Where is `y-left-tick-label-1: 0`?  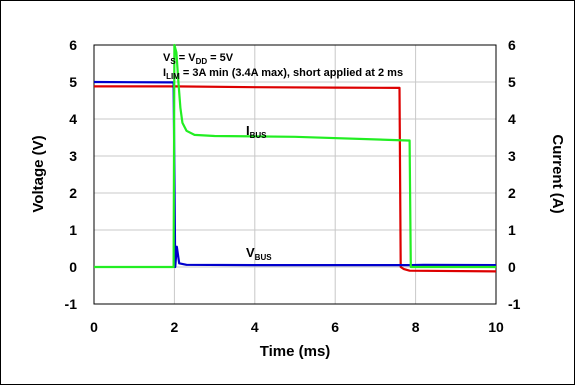 y-left-tick-label-1: 0 is located at coordinates (73, 267).